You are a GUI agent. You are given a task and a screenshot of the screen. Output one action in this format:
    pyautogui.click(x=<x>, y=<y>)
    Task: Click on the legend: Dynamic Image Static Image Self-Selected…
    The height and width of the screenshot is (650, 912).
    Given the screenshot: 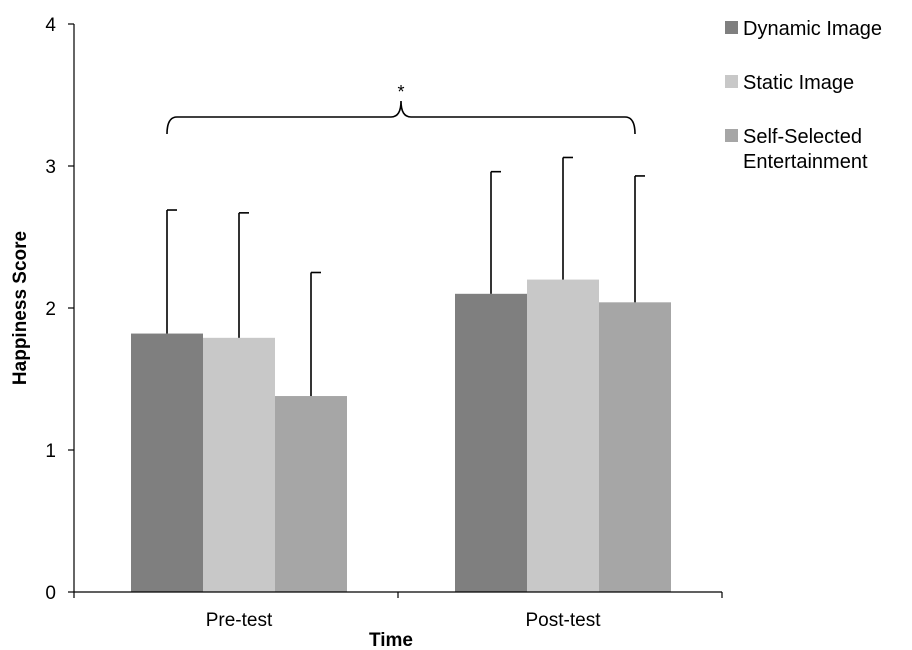 What is the action you would take?
    pyautogui.click(x=803, y=95)
    